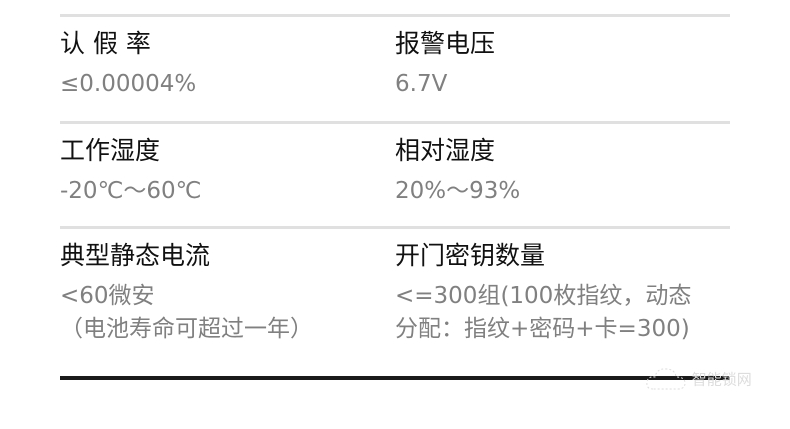 This screenshot has height=429, width=790. Describe the element at coordinates (721, 379) in the screenshot. I see `watermark-text: 智能锁网` at that location.